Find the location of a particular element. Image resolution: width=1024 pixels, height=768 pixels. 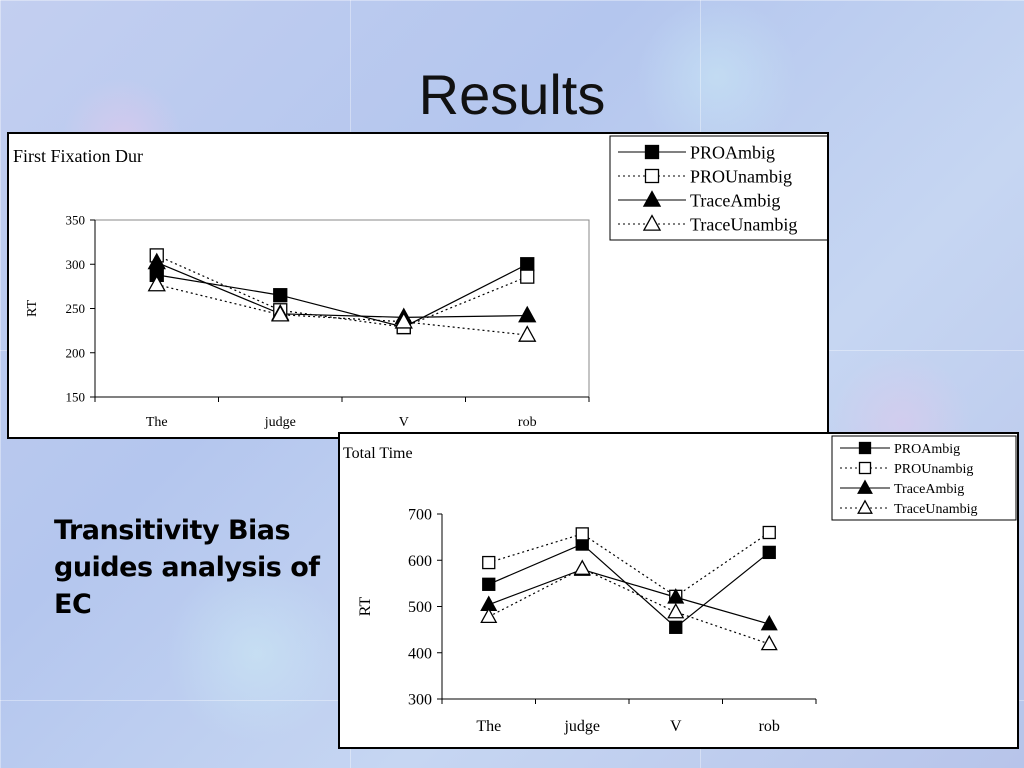

plot-area-frame is located at coordinates (342, 308).